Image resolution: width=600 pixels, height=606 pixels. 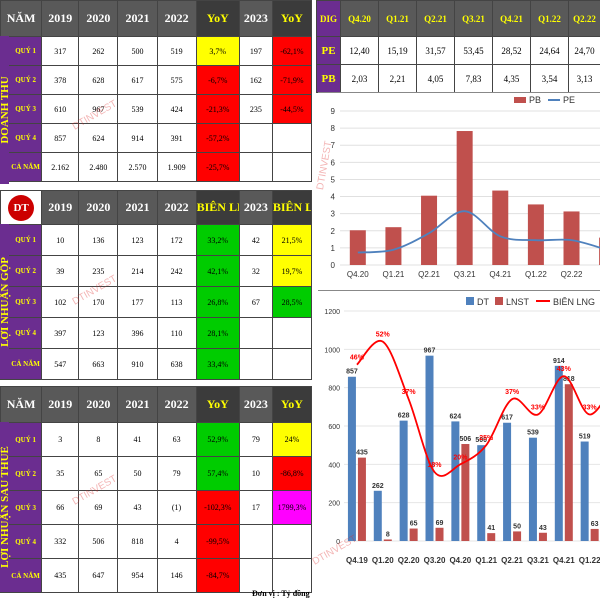 I want to click on table-cell: 63, so click(x=176, y=440).